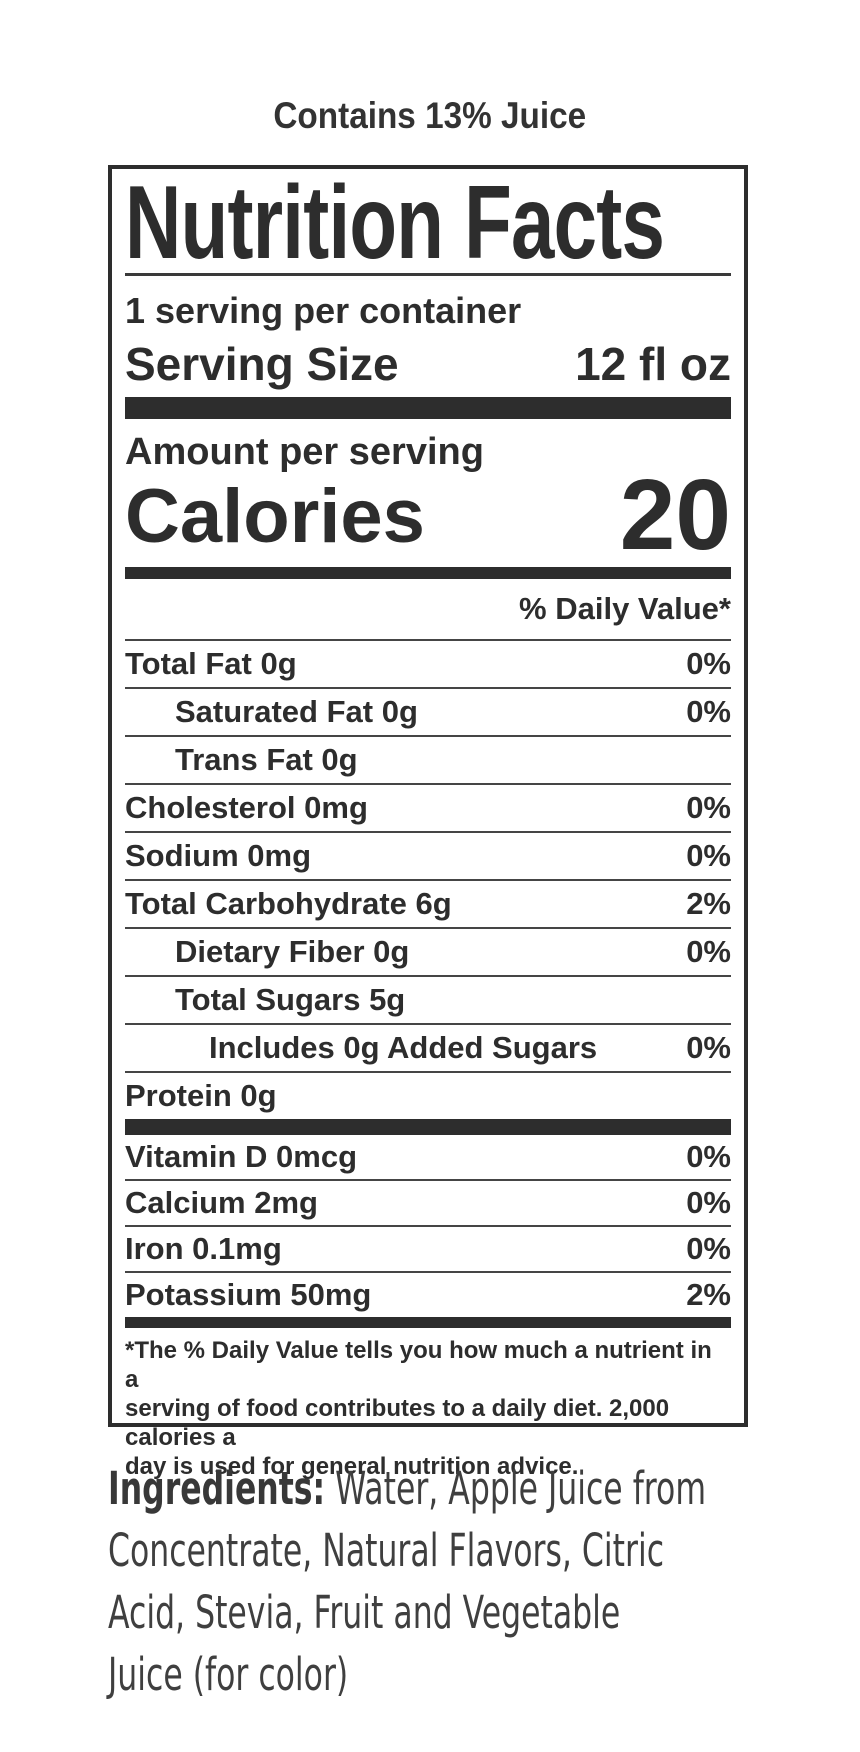 The image size is (860, 1752). I want to click on title-divider-rule, so click(428, 274).